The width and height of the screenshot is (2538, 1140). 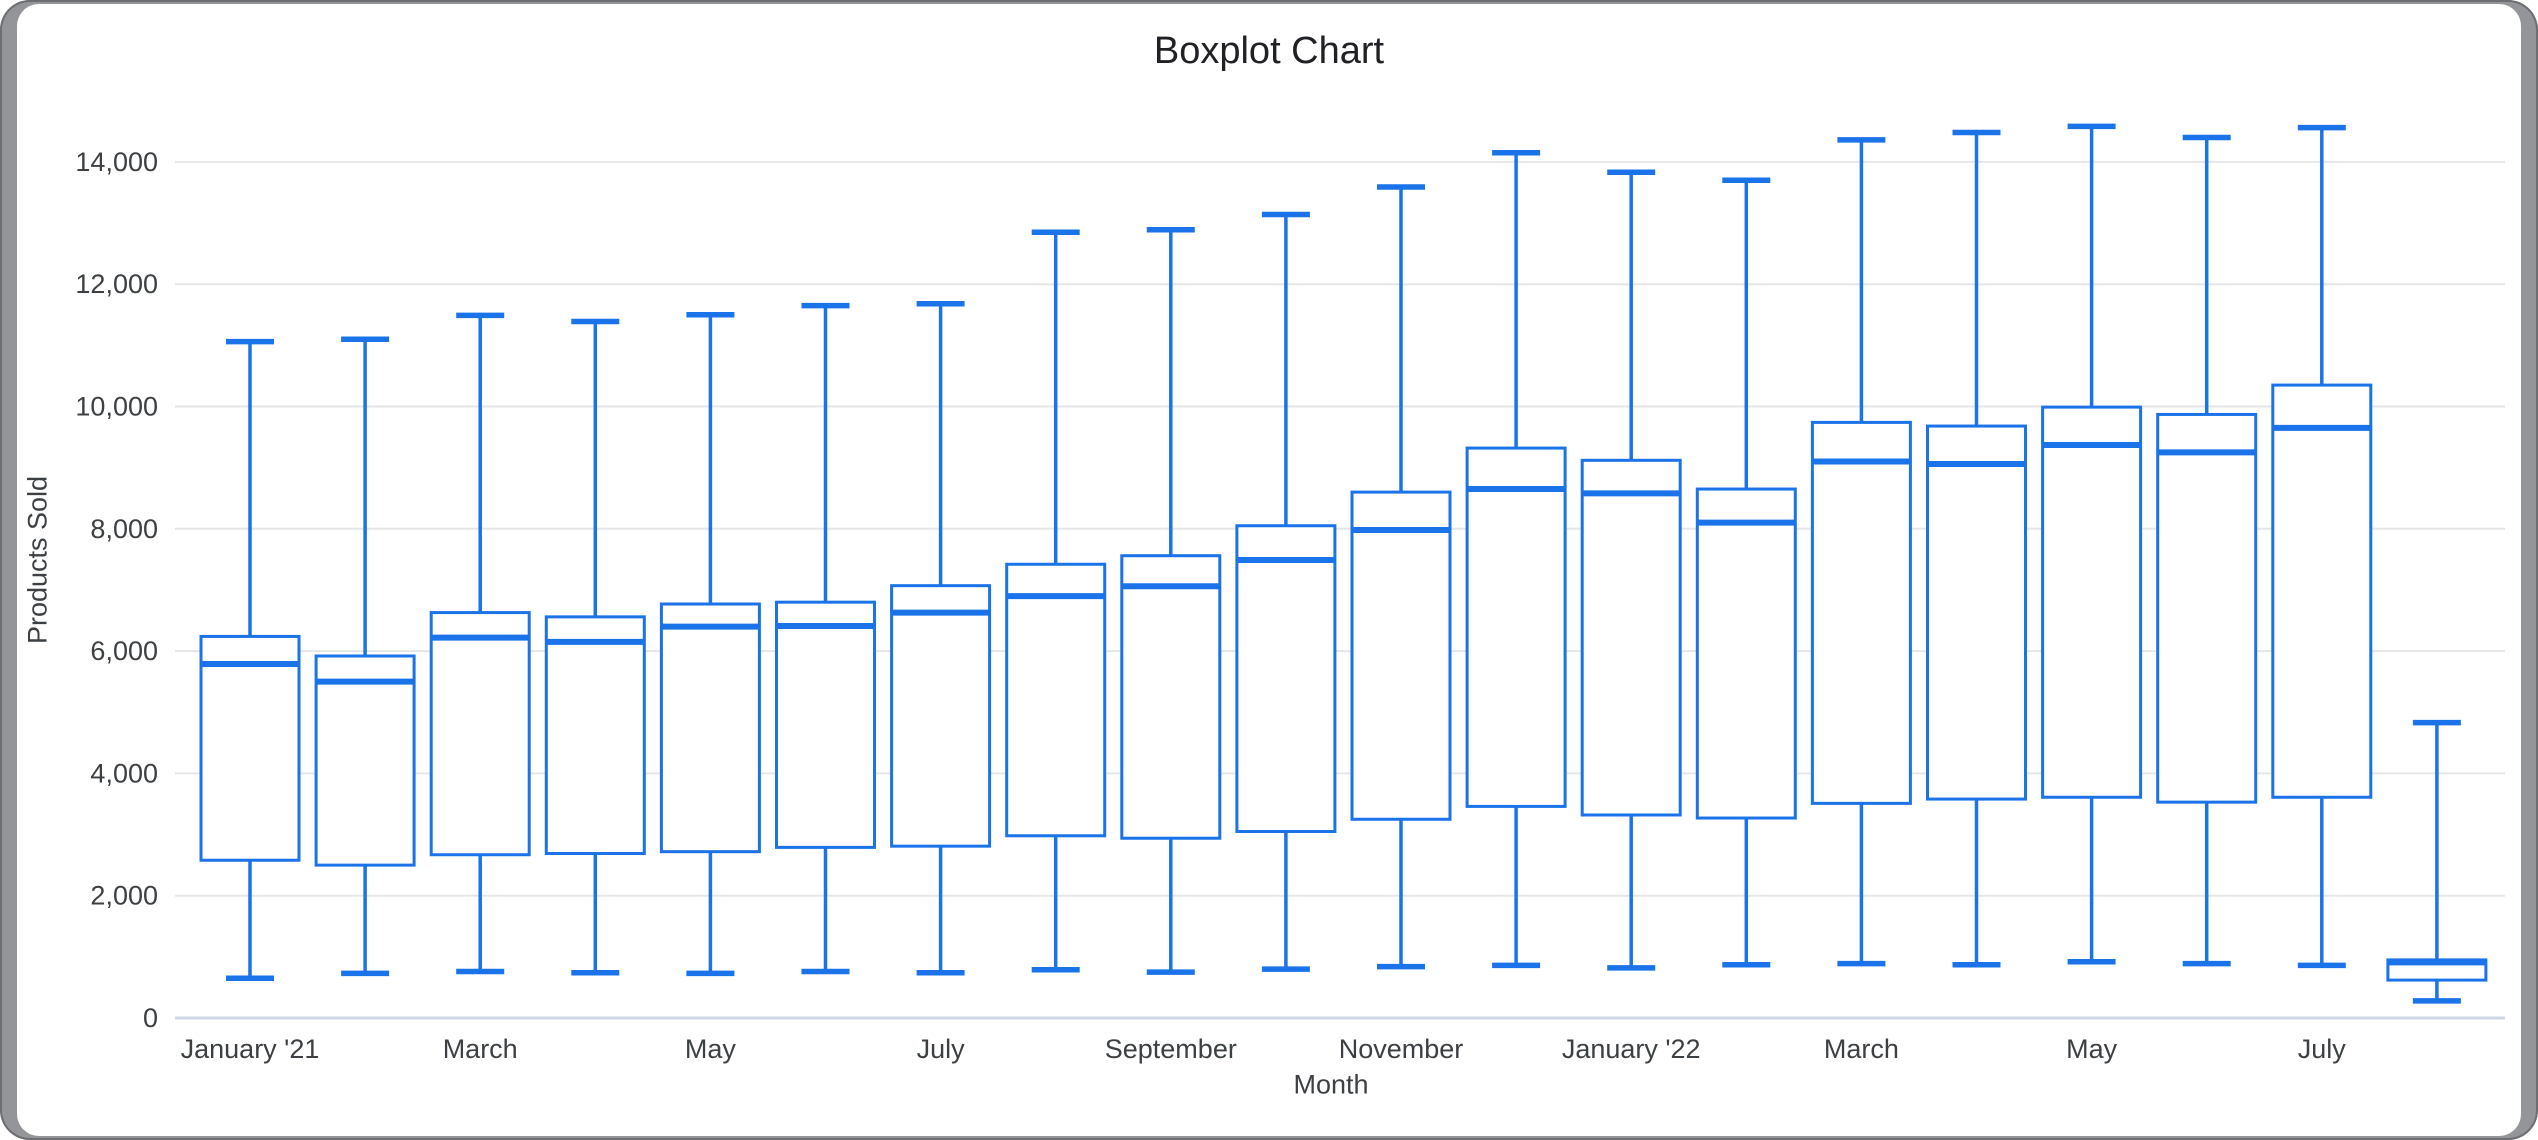 What do you see at coordinates (1331, 1084) in the screenshot?
I see `x-axis-title: Month` at bounding box center [1331, 1084].